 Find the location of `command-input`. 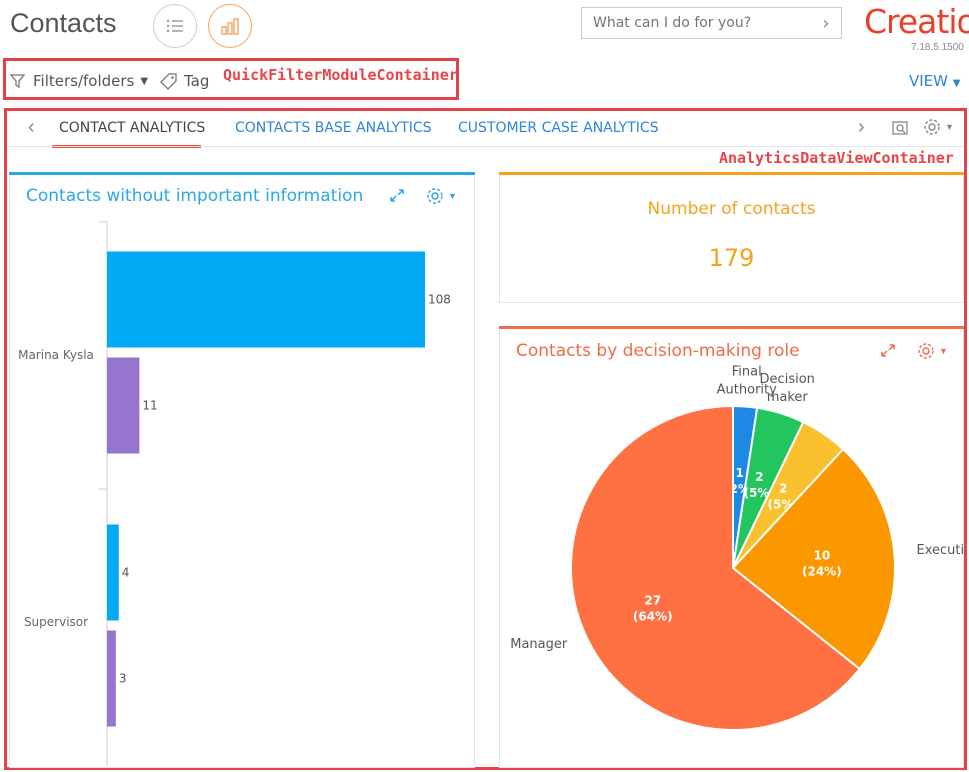

command-input is located at coordinates (702, 23).